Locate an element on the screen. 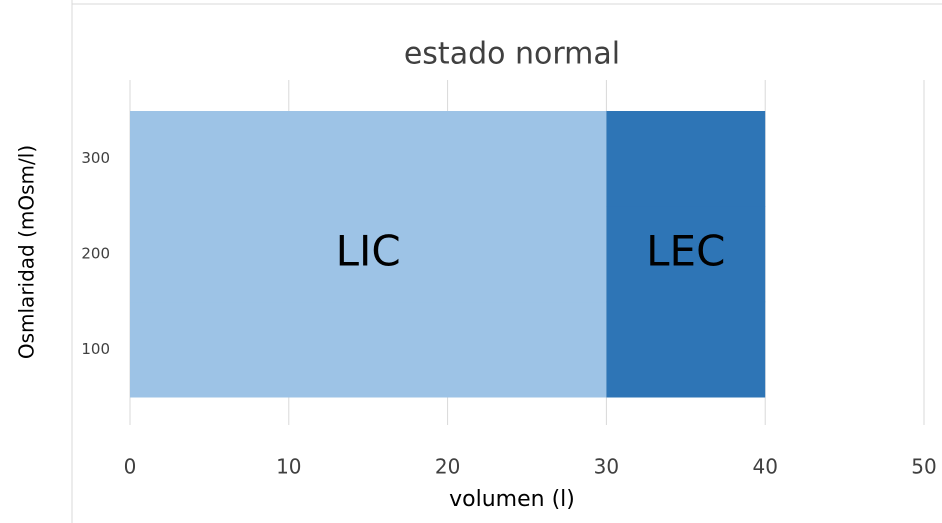 The image size is (942, 523). x-tick-label: 50 is located at coordinates (923, 467).